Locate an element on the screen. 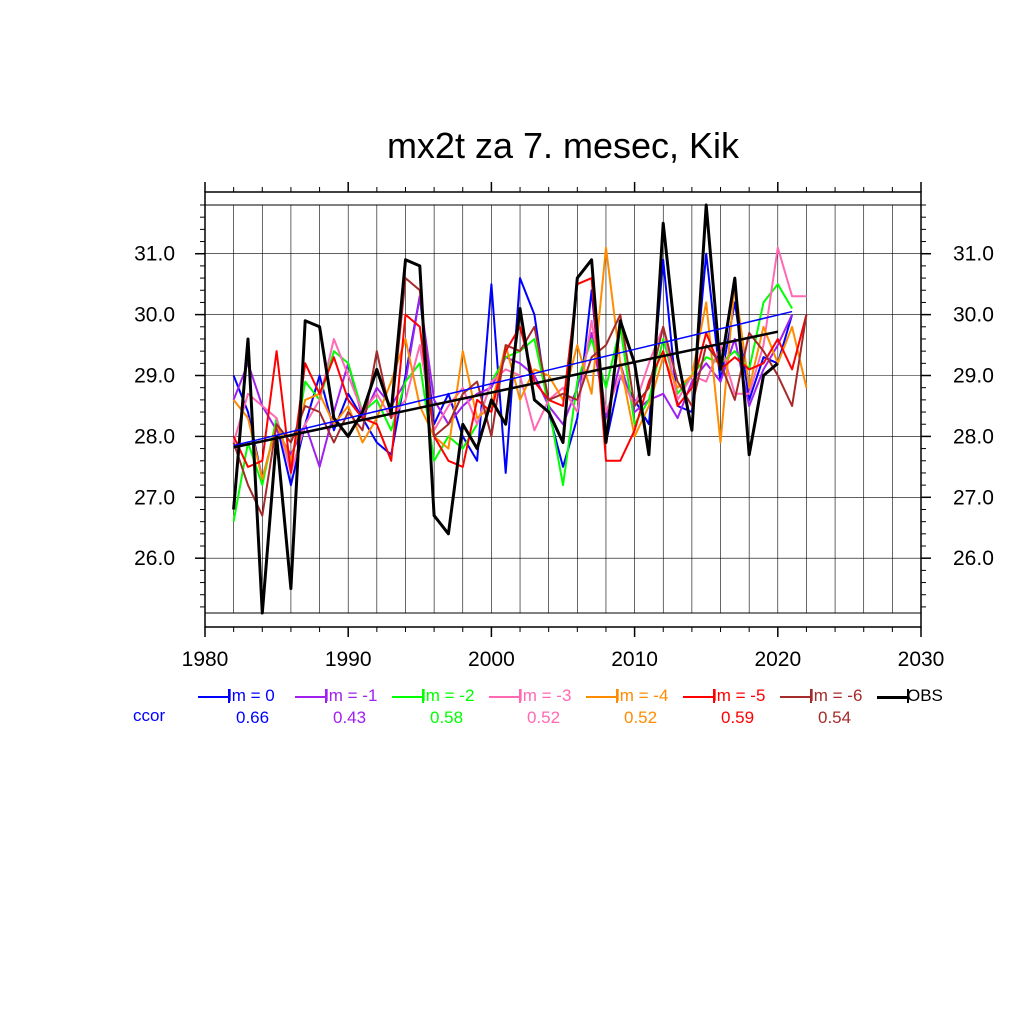  y-tick-label: 30.0 is located at coordinates (154, 315).